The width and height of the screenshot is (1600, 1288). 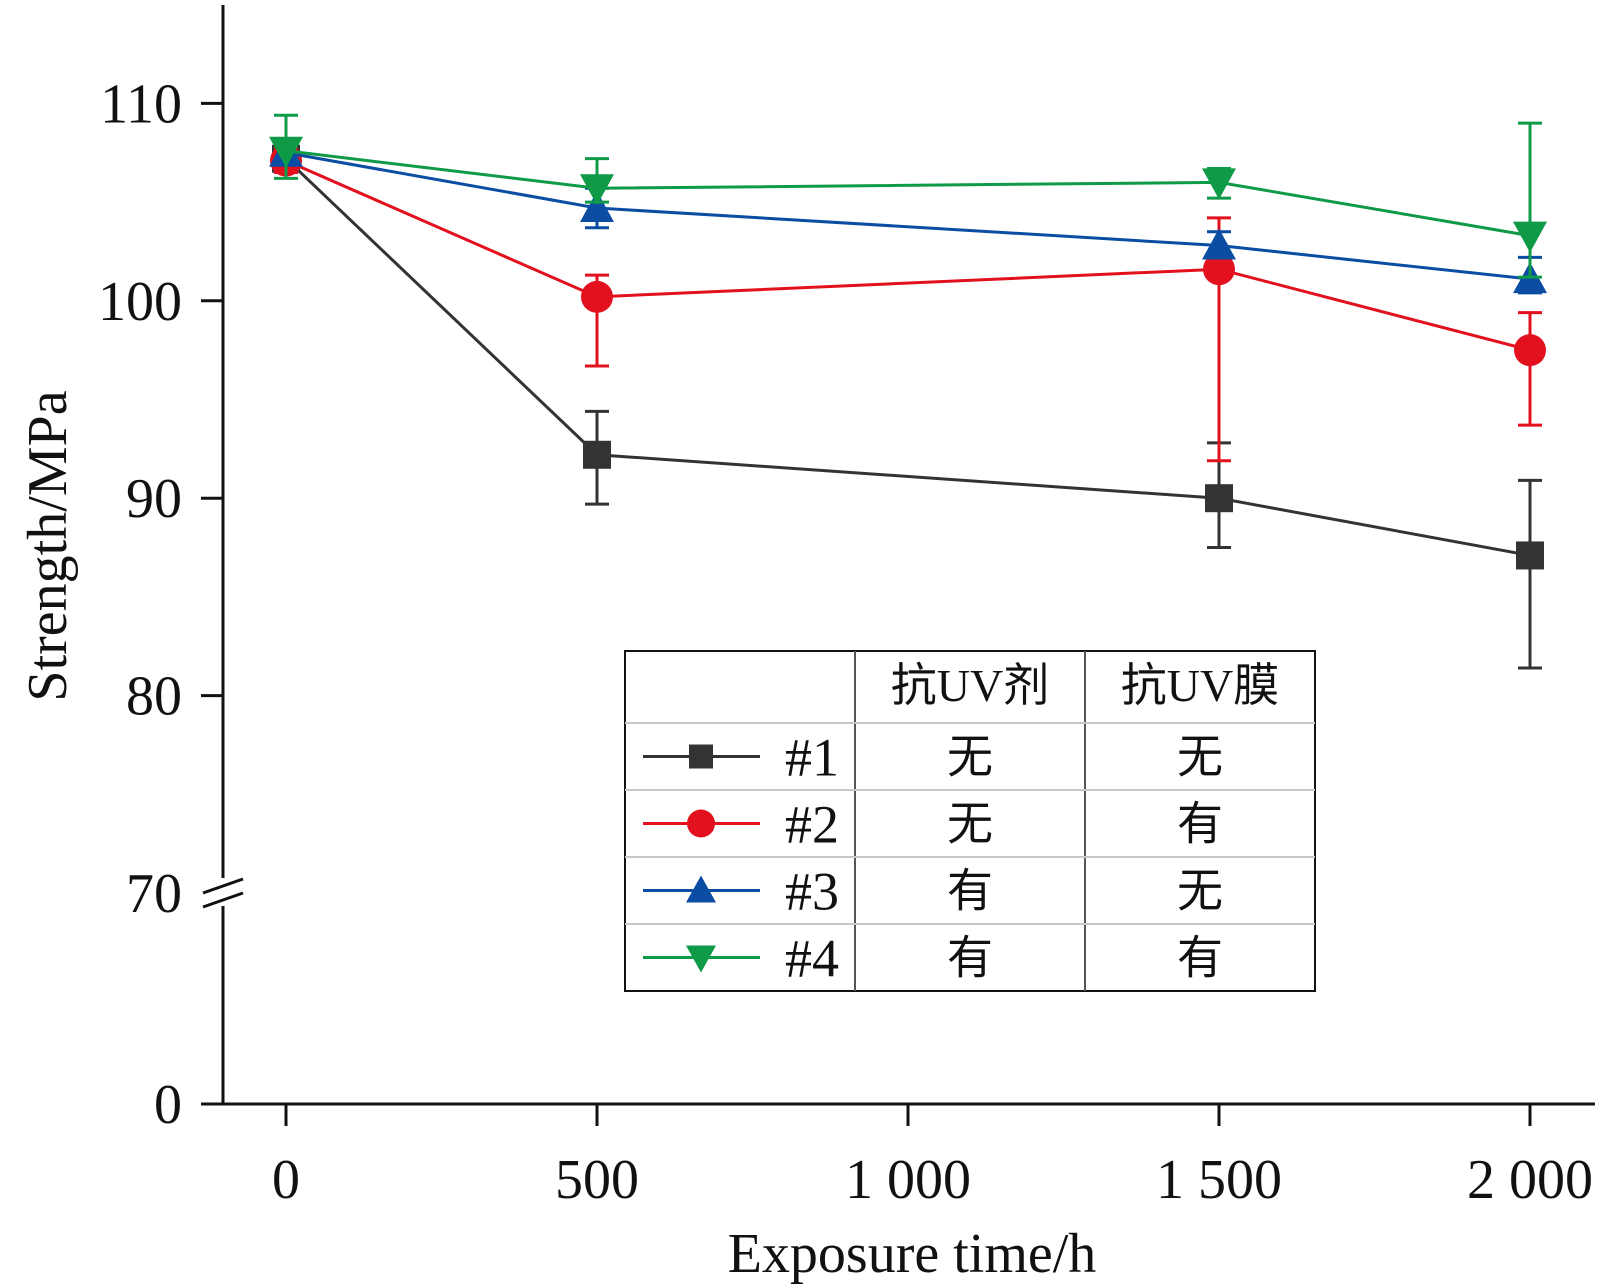 What do you see at coordinates (812, 959) in the screenshot?
I see `legend-label: #4` at bounding box center [812, 959].